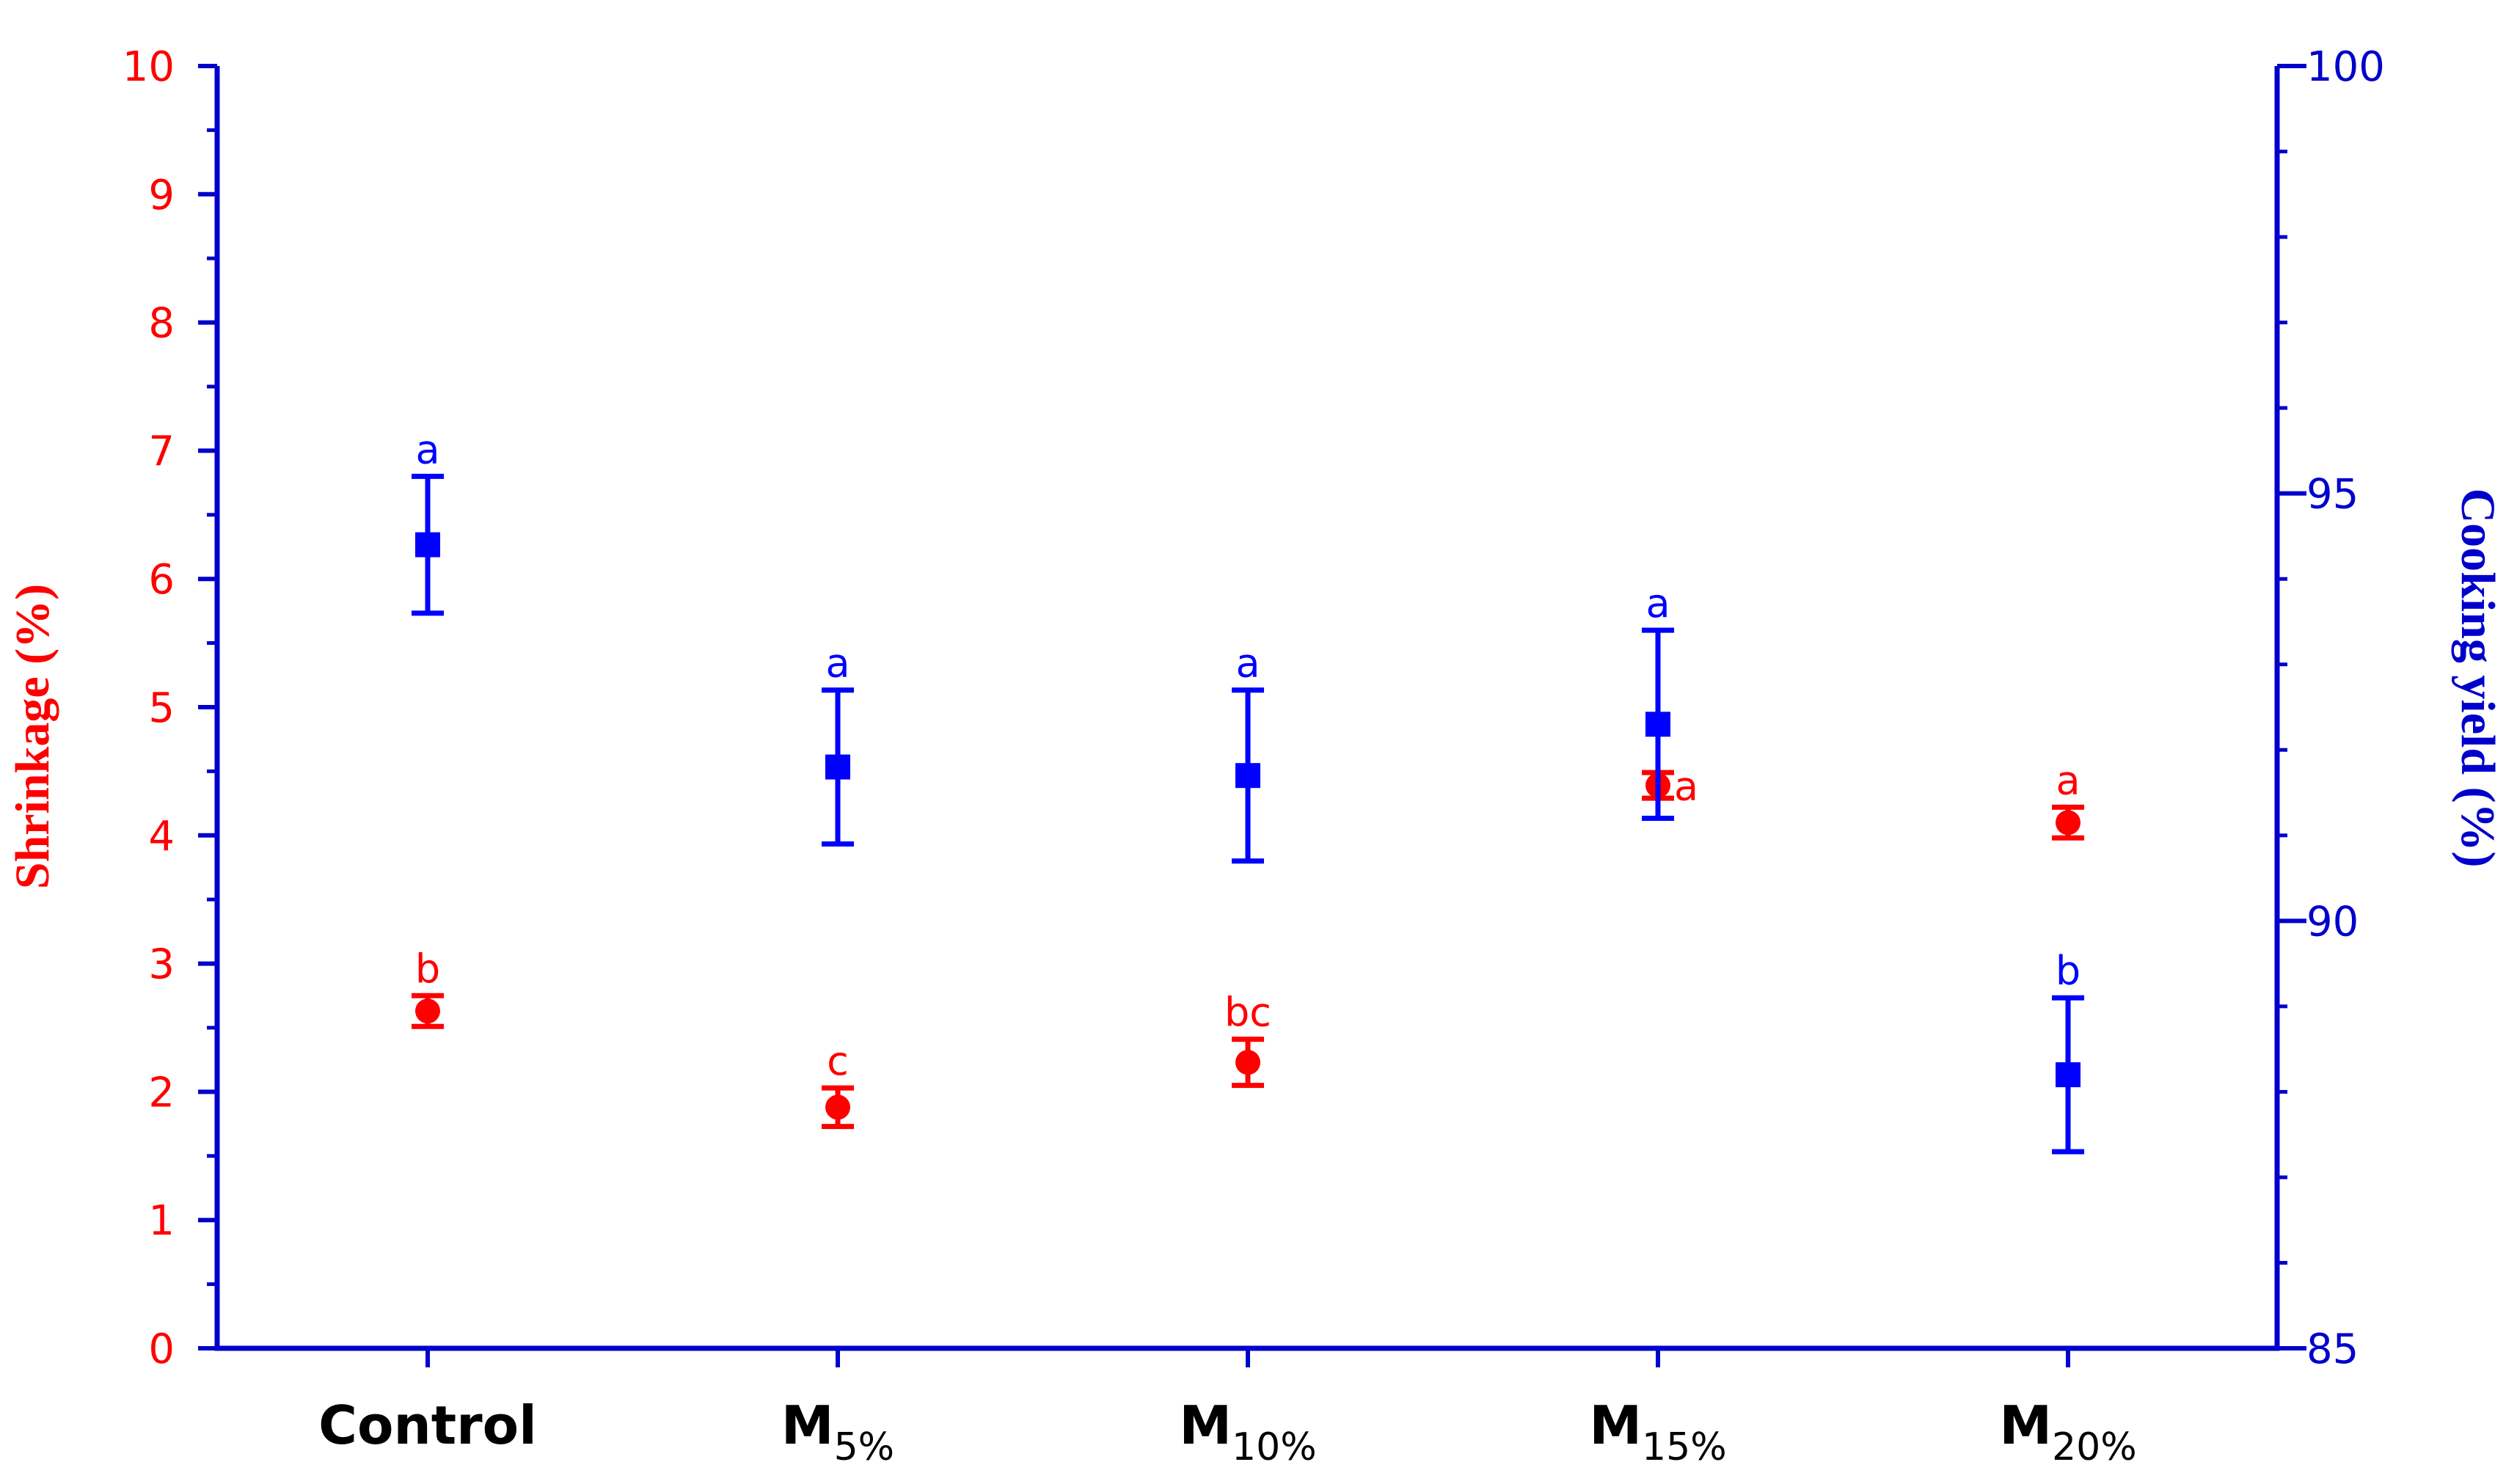 This screenshot has width=2506, height=1484. What do you see at coordinates (2478, 677) in the screenshot?
I see `right-axis-title: Cooking yield (%)` at bounding box center [2478, 677].